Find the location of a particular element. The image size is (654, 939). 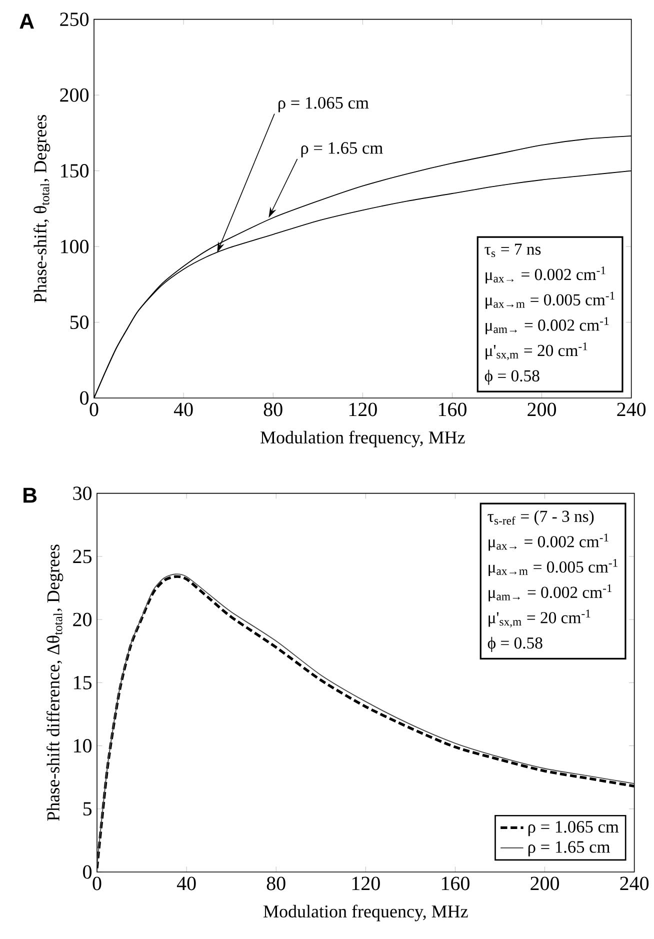

y-tick-label: 200 is located at coordinates (74, 95).